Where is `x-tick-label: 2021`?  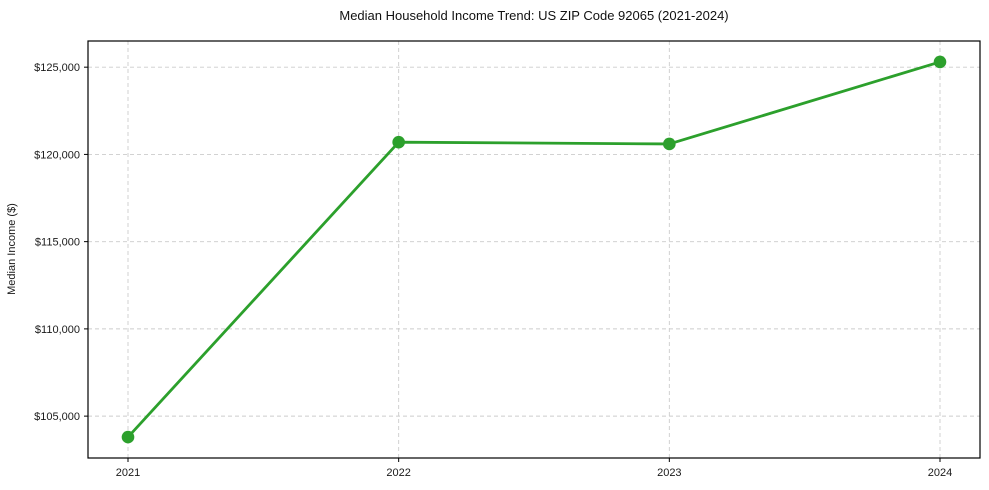
x-tick-label: 2021 is located at coordinates (128, 473).